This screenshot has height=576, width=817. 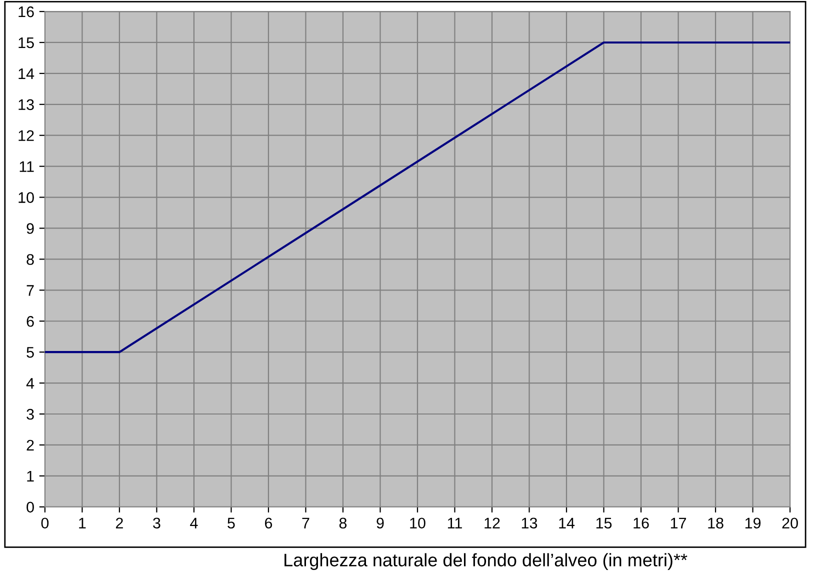 I want to click on x-tick-label: 4, so click(x=194, y=523).